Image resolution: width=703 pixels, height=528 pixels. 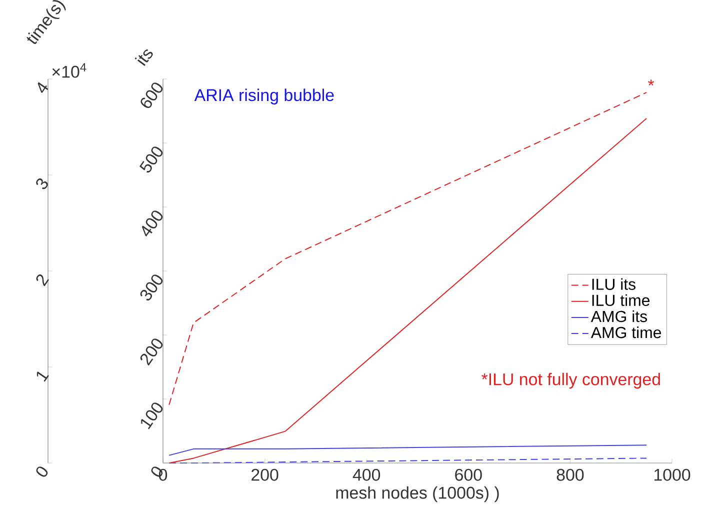 I want to click on x-tick-label: 800, so click(x=570, y=474).